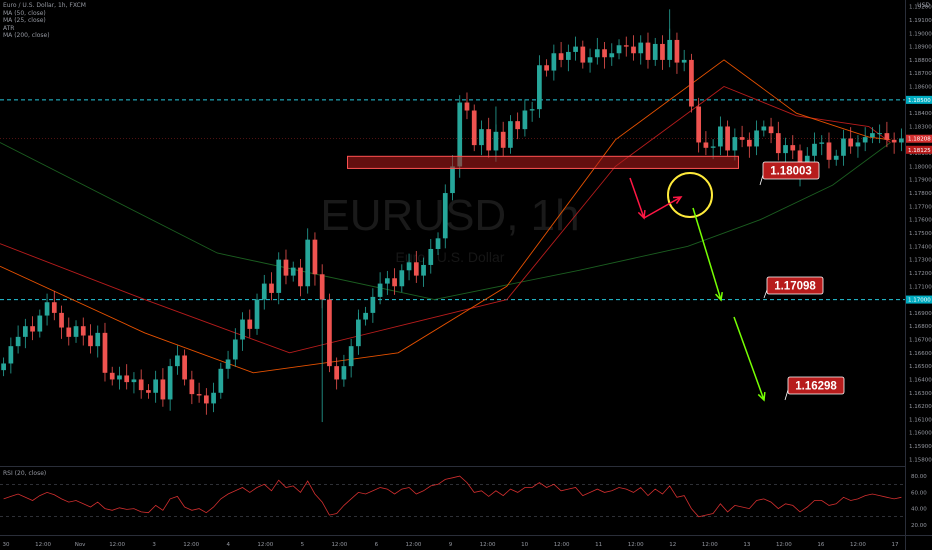 This screenshot has width=932, height=550. Describe the element at coordinates (919, 493) in the screenshot. I see `rsi-tick-label: 60.00` at that location.